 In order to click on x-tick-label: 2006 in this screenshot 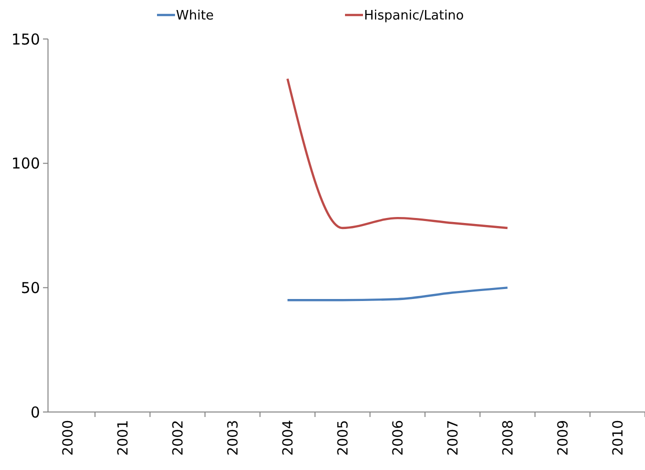, I will do `click(398, 438)`.